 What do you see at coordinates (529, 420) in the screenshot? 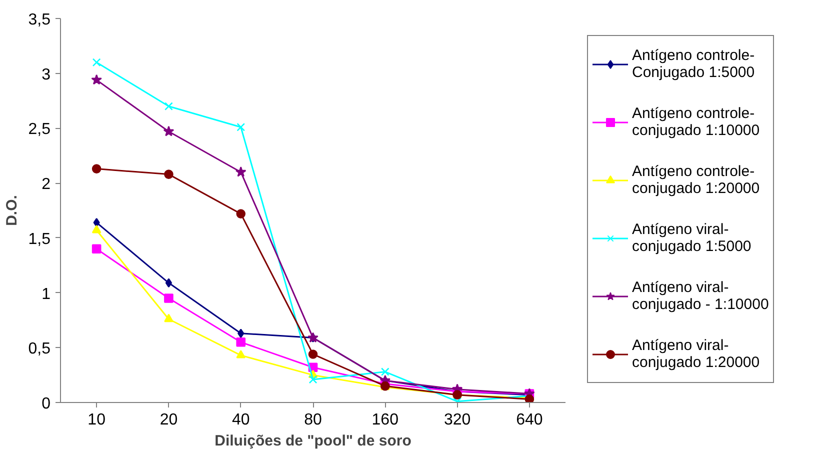
I see `x-tick-label: 640` at bounding box center [529, 420].